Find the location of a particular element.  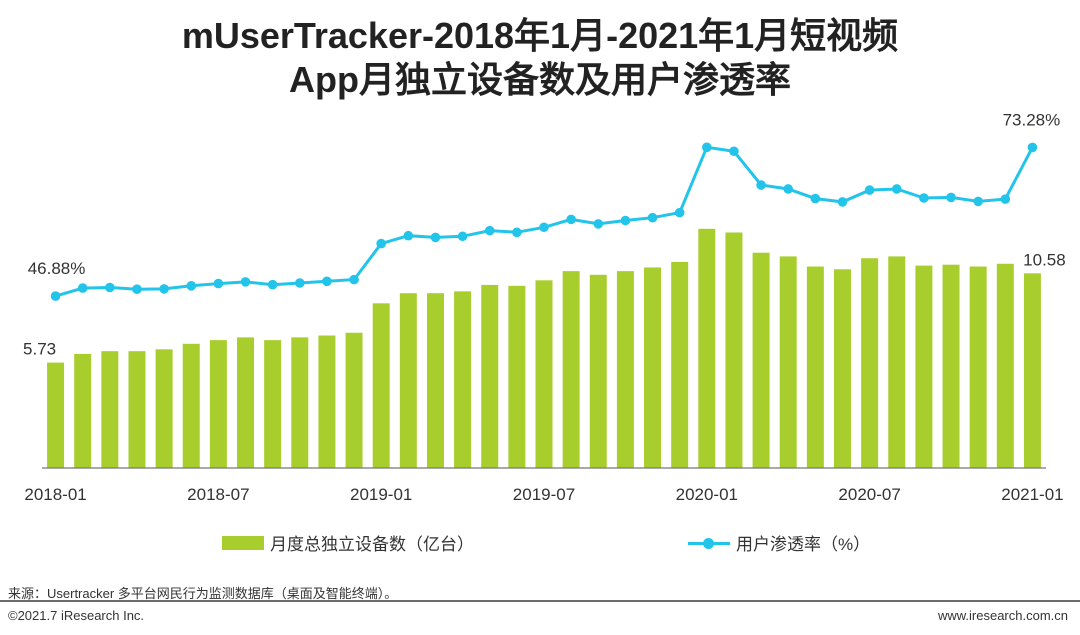

bar-data-label-2018-01: 5.73 is located at coordinates (39, 349).